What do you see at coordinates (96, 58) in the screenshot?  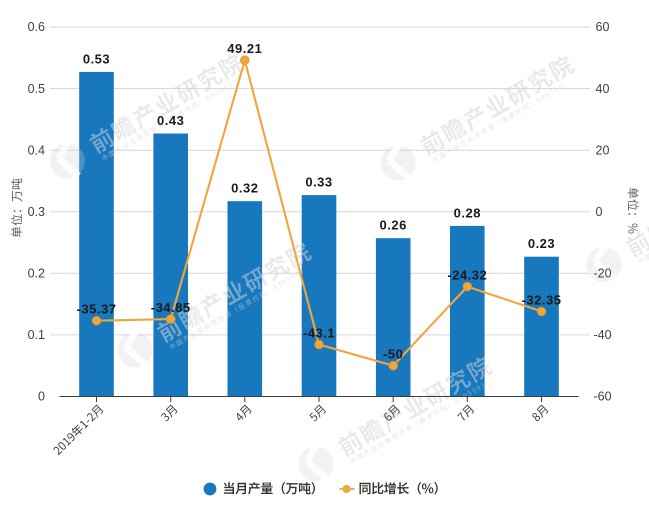 I see `svg-text: 0.53` at bounding box center [96, 58].